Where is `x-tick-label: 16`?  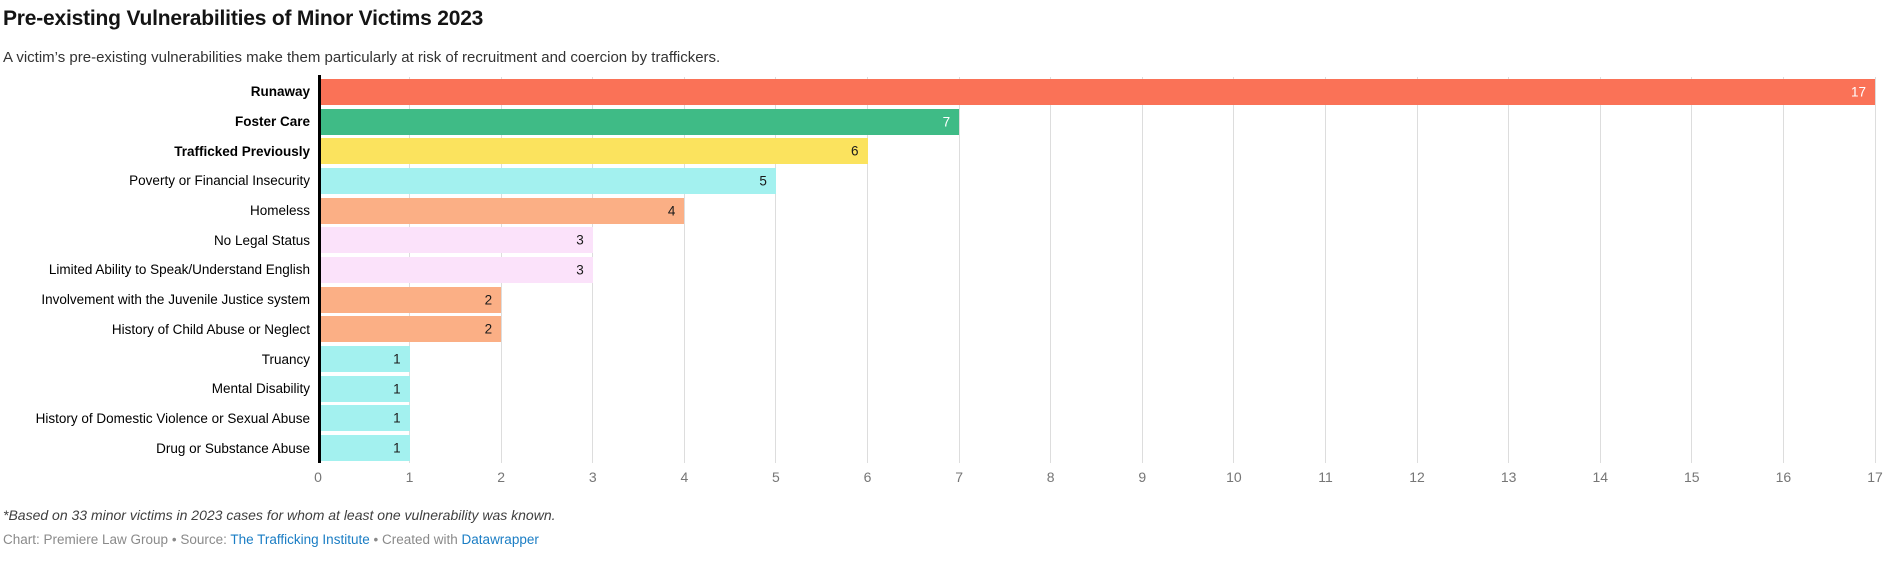 x-tick-label: 16 is located at coordinates (1783, 476).